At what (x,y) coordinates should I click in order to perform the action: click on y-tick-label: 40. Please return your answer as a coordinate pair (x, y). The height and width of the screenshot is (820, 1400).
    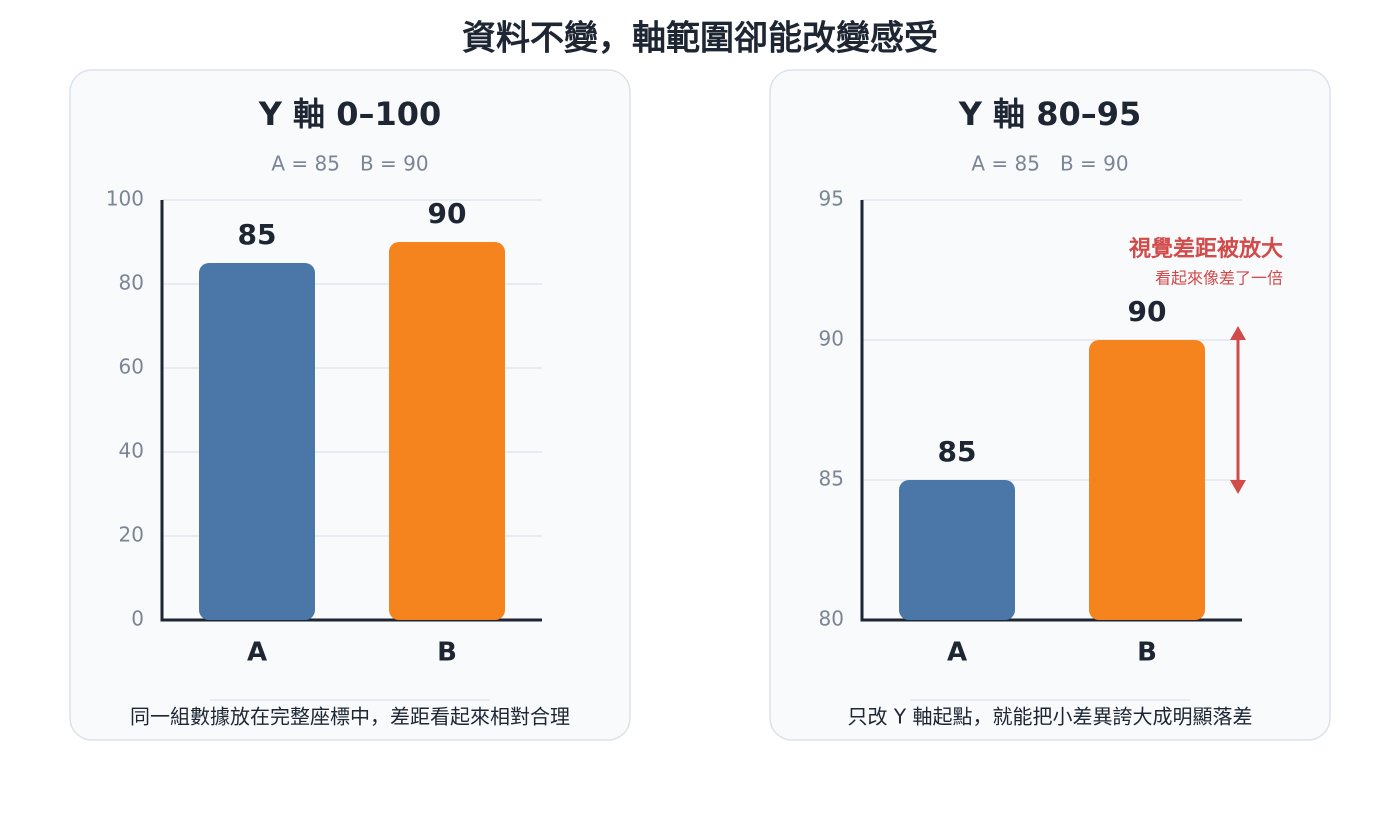
    Looking at the image, I should click on (131, 451).